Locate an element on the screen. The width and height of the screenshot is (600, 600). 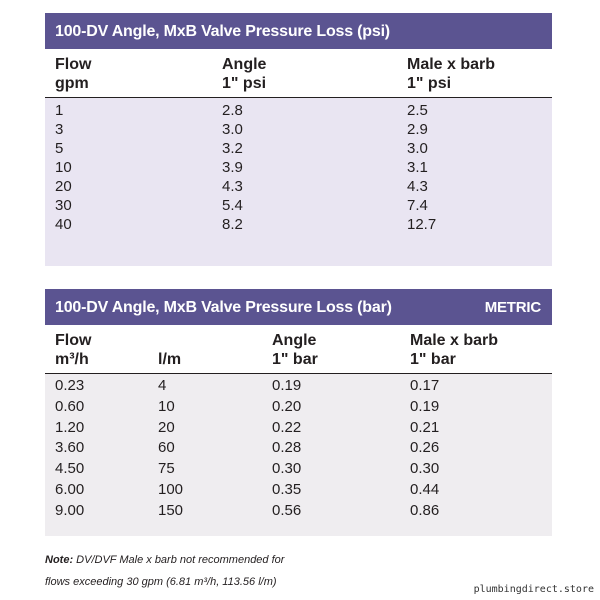
table-cell: 150 is located at coordinates (171, 510).